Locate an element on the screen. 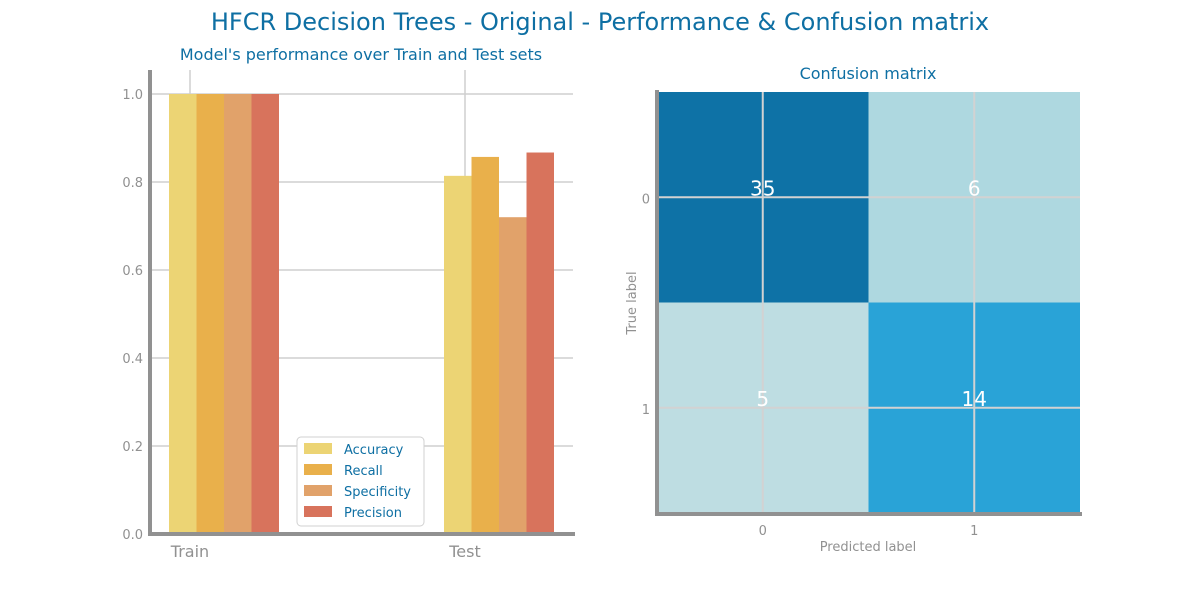 The width and height of the screenshot is (1200, 600). cm-title: Confusion matrix is located at coordinates (868, 73).